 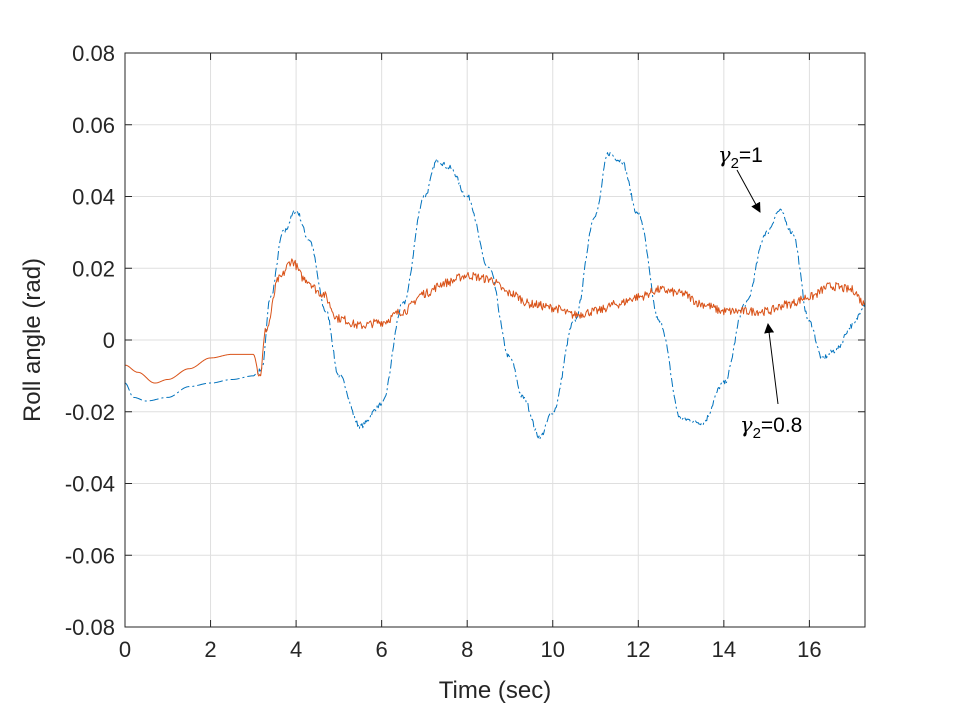 What do you see at coordinates (467, 649) in the screenshot?
I see `x-tick-label: 8` at bounding box center [467, 649].